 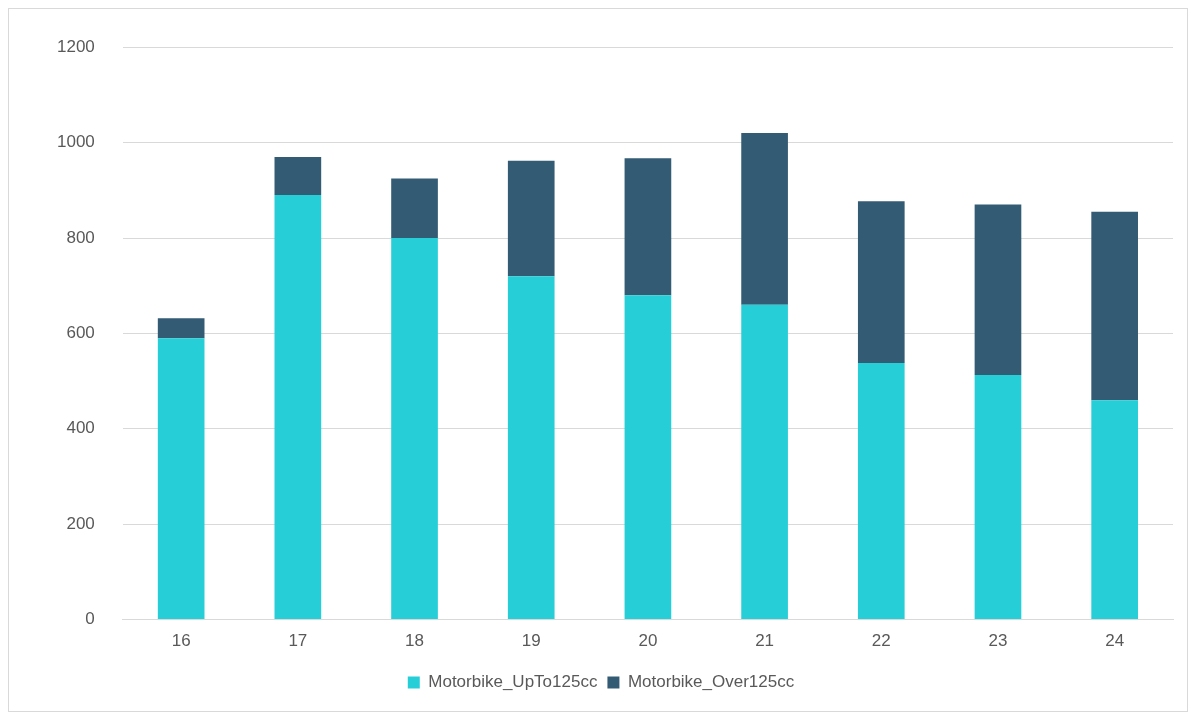 I want to click on y-tick-label: 800, so click(x=80, y=237).